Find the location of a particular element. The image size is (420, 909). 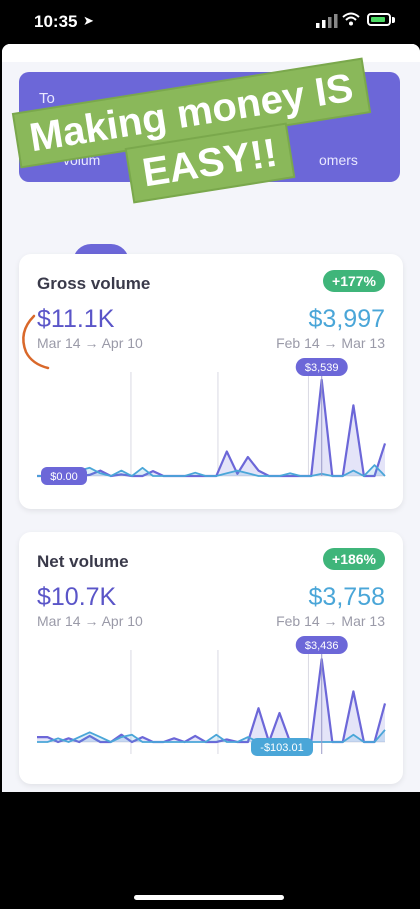

home-indicator is located at coordinates (209, 897).